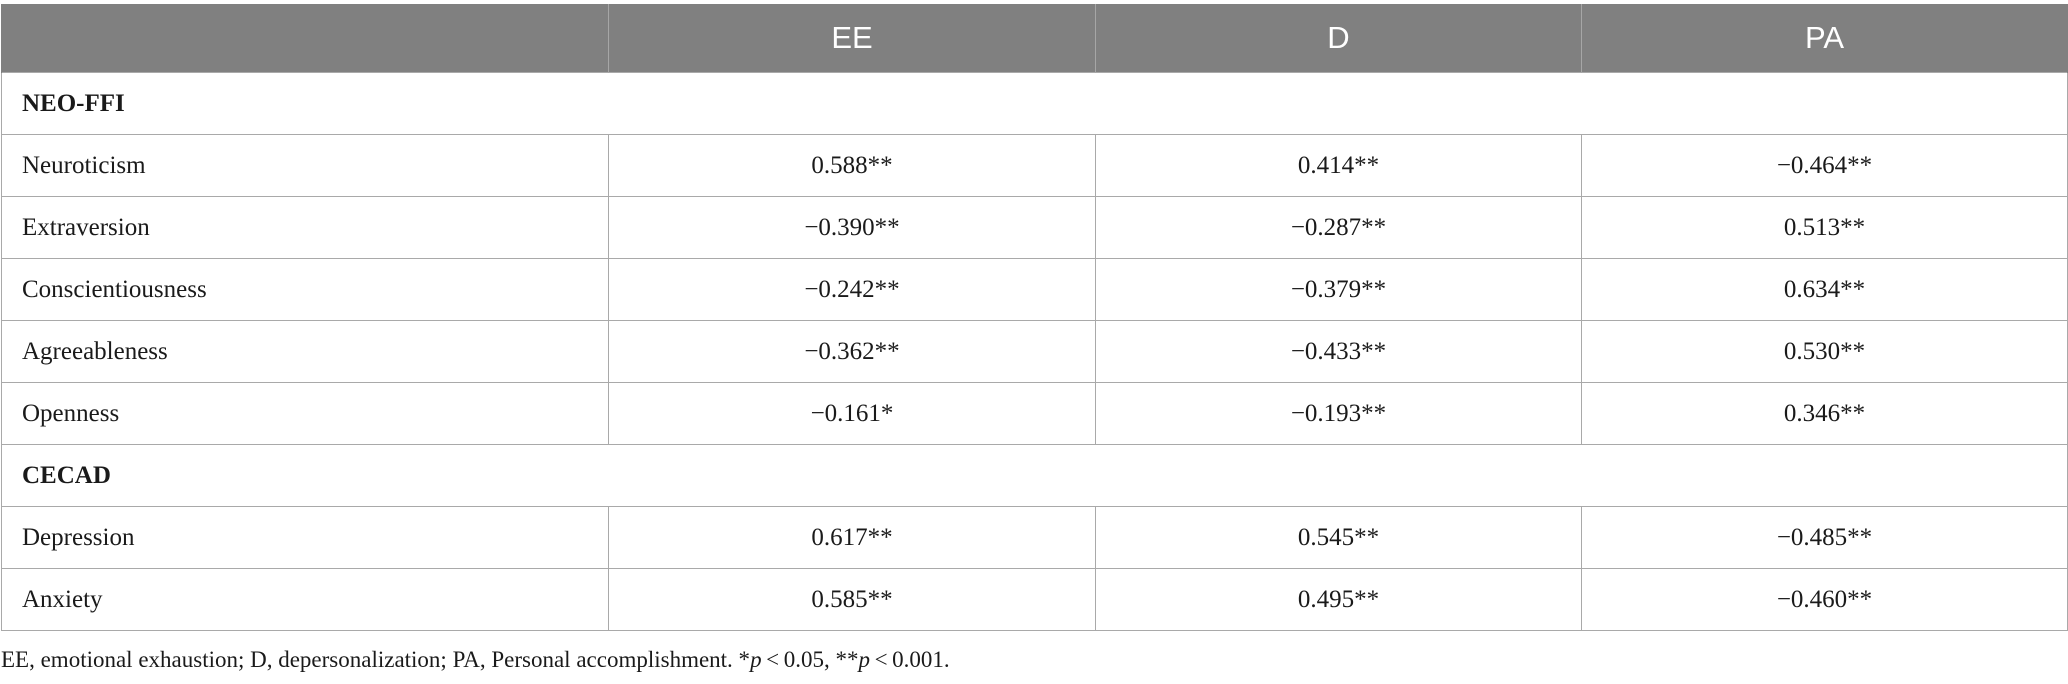 This screenshot has width=2068, height=684. I want to click on cell-ee: −0.242**, so click(852, 289).